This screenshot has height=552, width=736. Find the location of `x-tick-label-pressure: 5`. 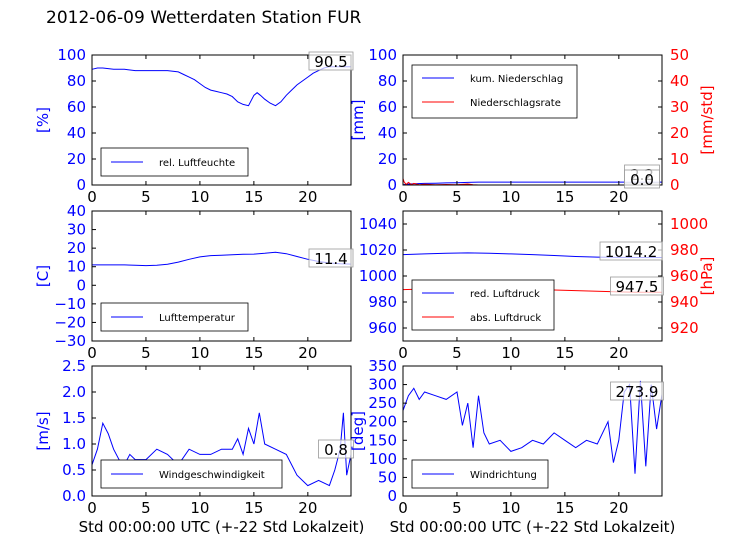

x-tick-label-pressure: 5 is located at coordinates (457, 353).